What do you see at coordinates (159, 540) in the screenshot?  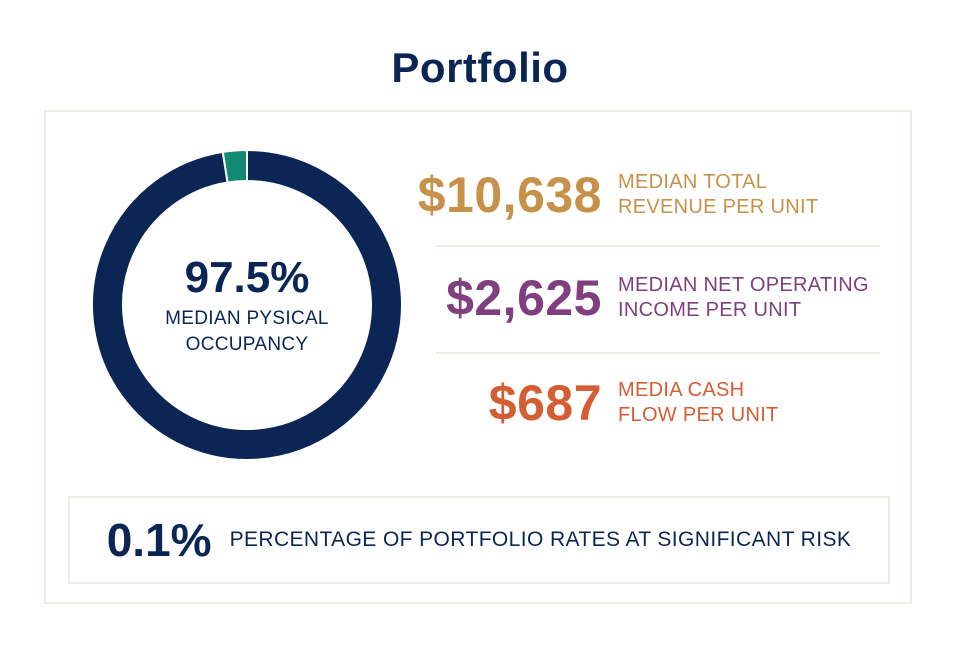 I see `risk-value: 0.1%` at bounding box center [159, 540].